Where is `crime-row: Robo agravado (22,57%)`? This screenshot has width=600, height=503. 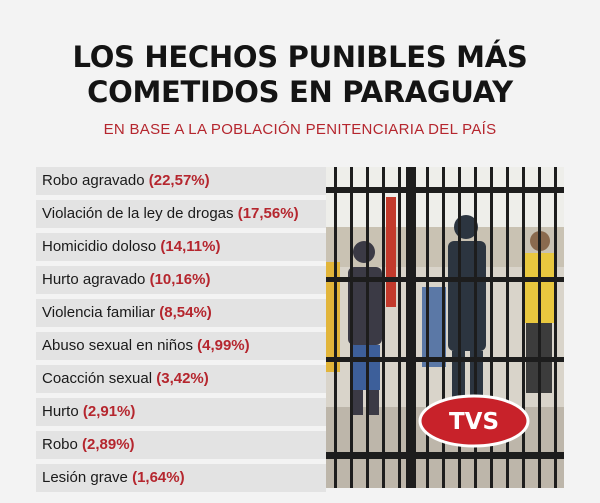 crime-row: Robo agravado (22,57%) is located at coordinates (181, 181).